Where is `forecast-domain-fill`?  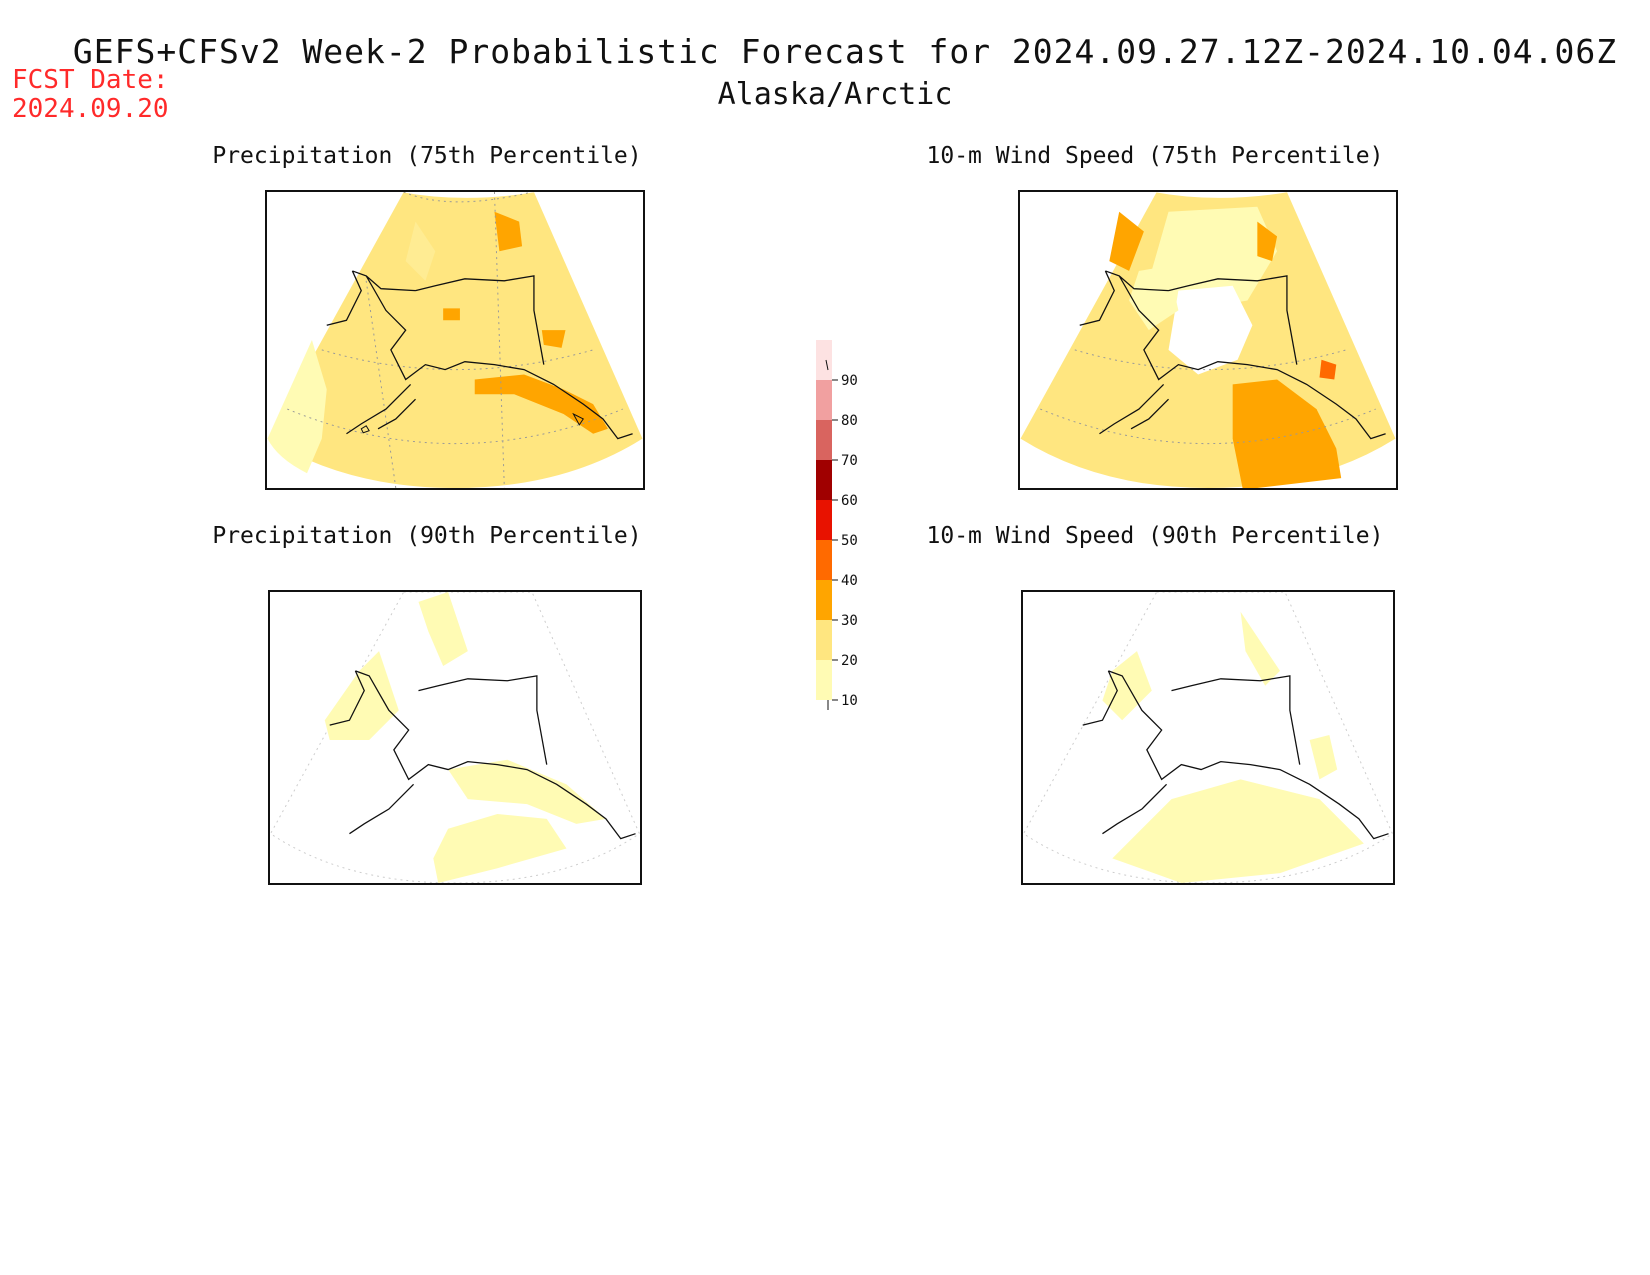
forecast-domain-fill is located at coordinates (455, 340).